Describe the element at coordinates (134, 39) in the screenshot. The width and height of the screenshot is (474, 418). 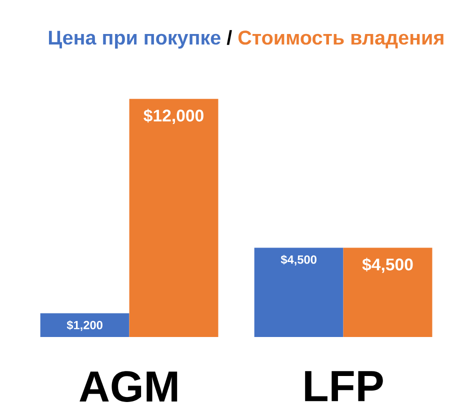
I see `text: Цена при покупке` at that location.